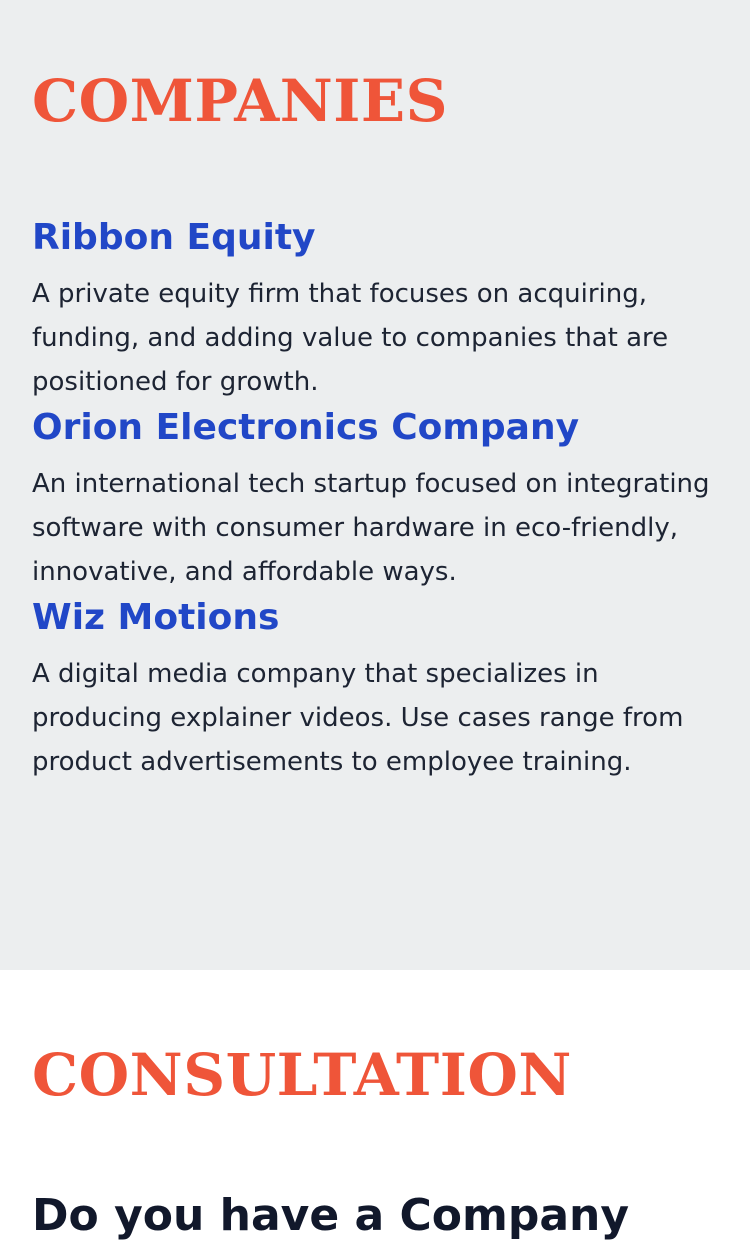 The width and height of the screenshot is (750, 1253). I want to click on company-name: Ribbon Equity, so click(174, 237).